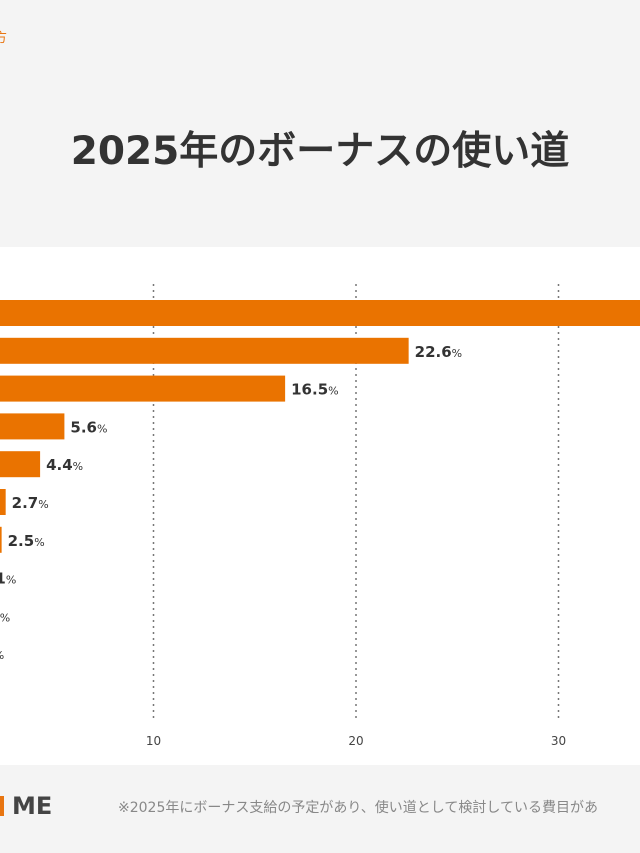 The width and height of the screenshot is (640, 853). I want to click on x-tick-label: 20, so click(355, 741).